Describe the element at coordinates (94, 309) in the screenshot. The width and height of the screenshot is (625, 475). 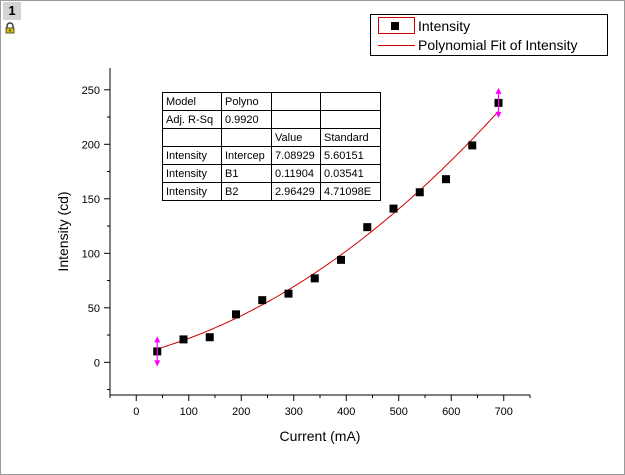
I see `y-tick-label: 50` at that location.